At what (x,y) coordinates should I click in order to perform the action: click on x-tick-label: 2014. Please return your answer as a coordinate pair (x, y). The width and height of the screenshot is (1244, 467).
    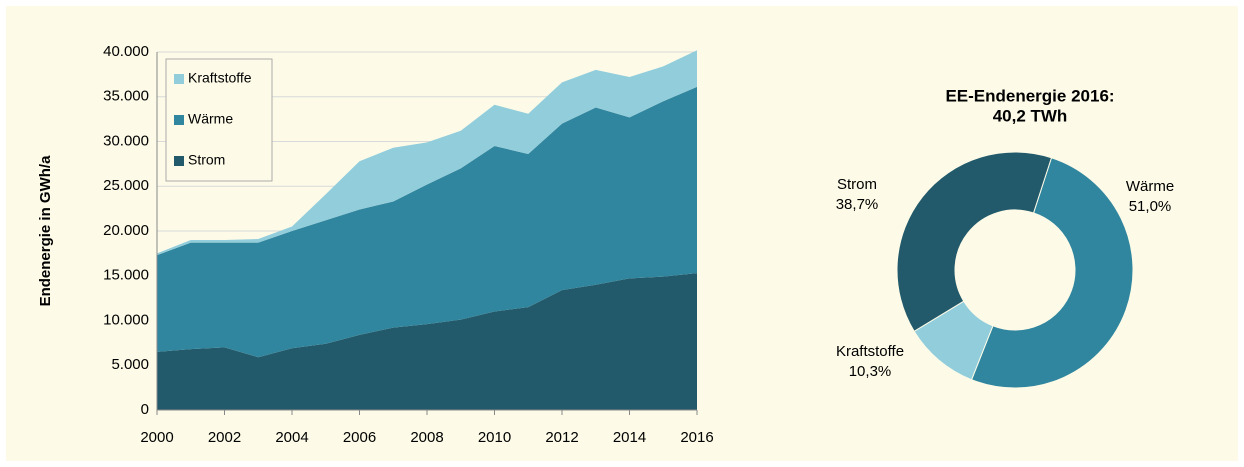
    Looking at the image, I should click on (629, 437).